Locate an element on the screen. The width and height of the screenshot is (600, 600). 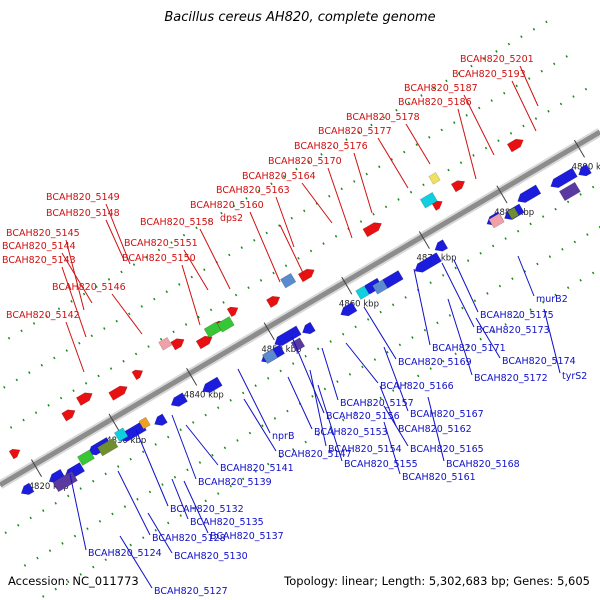
gene-label-reverse: BCAH820_5137 is located at coordinates (247, 536).